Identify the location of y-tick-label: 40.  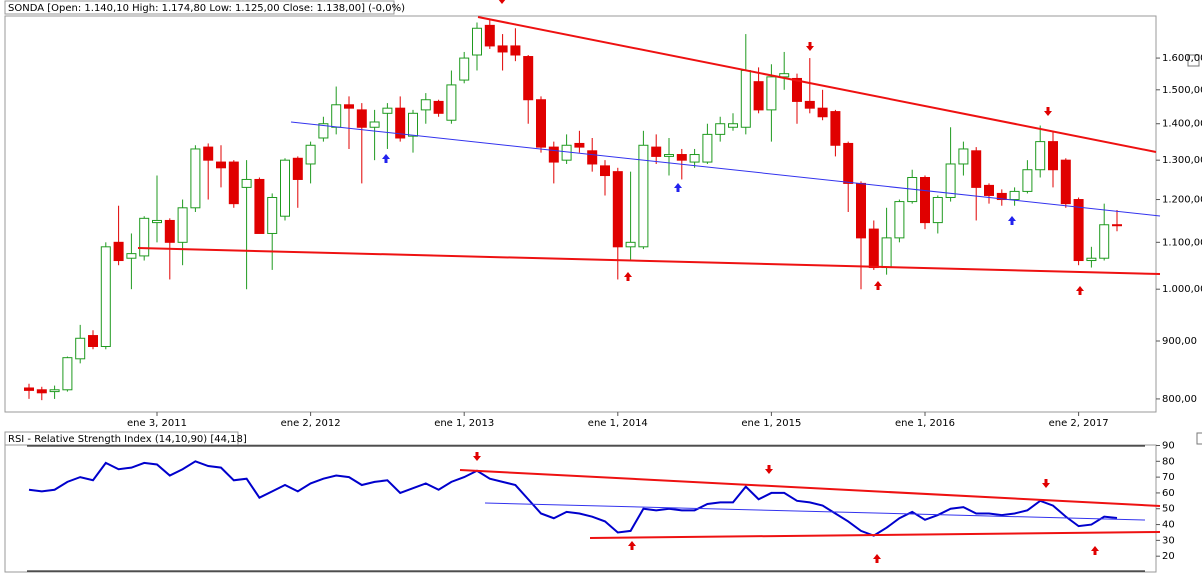
(1168, 525).